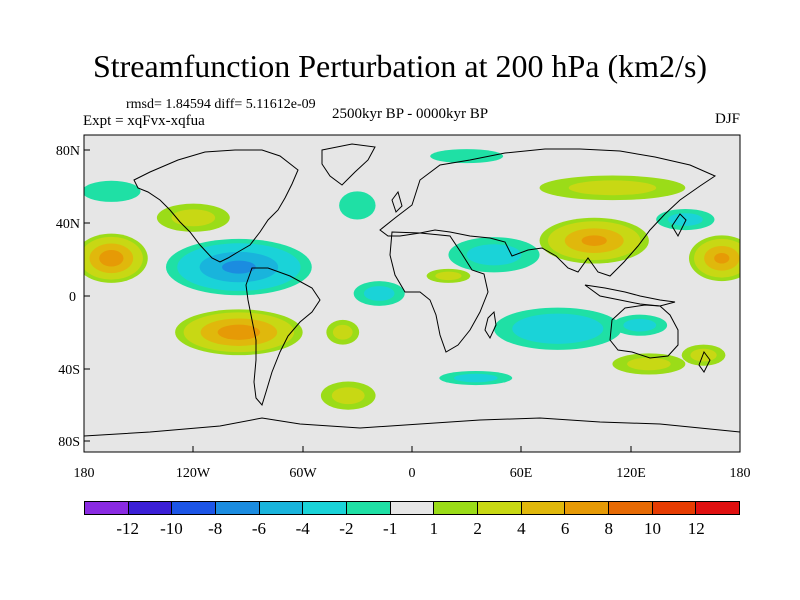 The height and width of the screenshot is (600, 800). Describe the element at coordinates (548, 212) in the screenshot. I see `coastline-europe-asia` at that location.